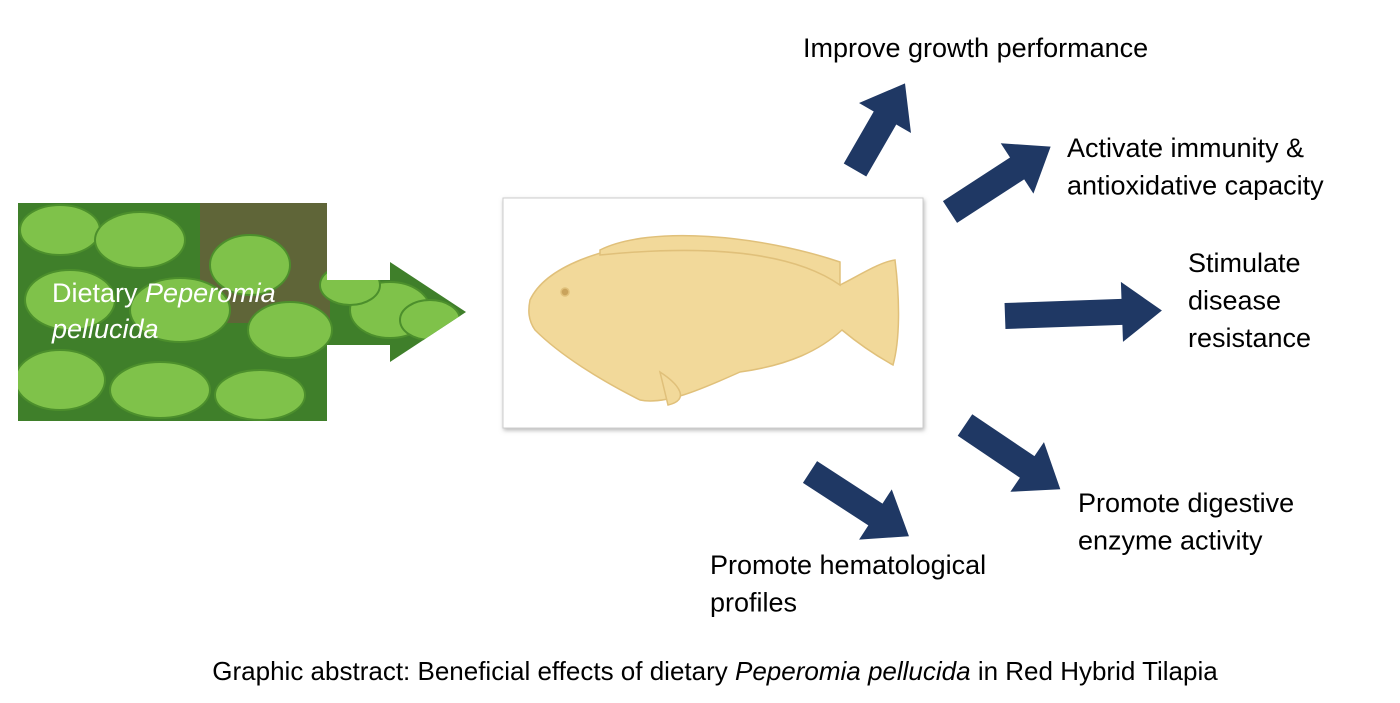 The width and height of the screenshot is (1400, 703). I want to click on source-prefix: Dietary, so click(95, 293).